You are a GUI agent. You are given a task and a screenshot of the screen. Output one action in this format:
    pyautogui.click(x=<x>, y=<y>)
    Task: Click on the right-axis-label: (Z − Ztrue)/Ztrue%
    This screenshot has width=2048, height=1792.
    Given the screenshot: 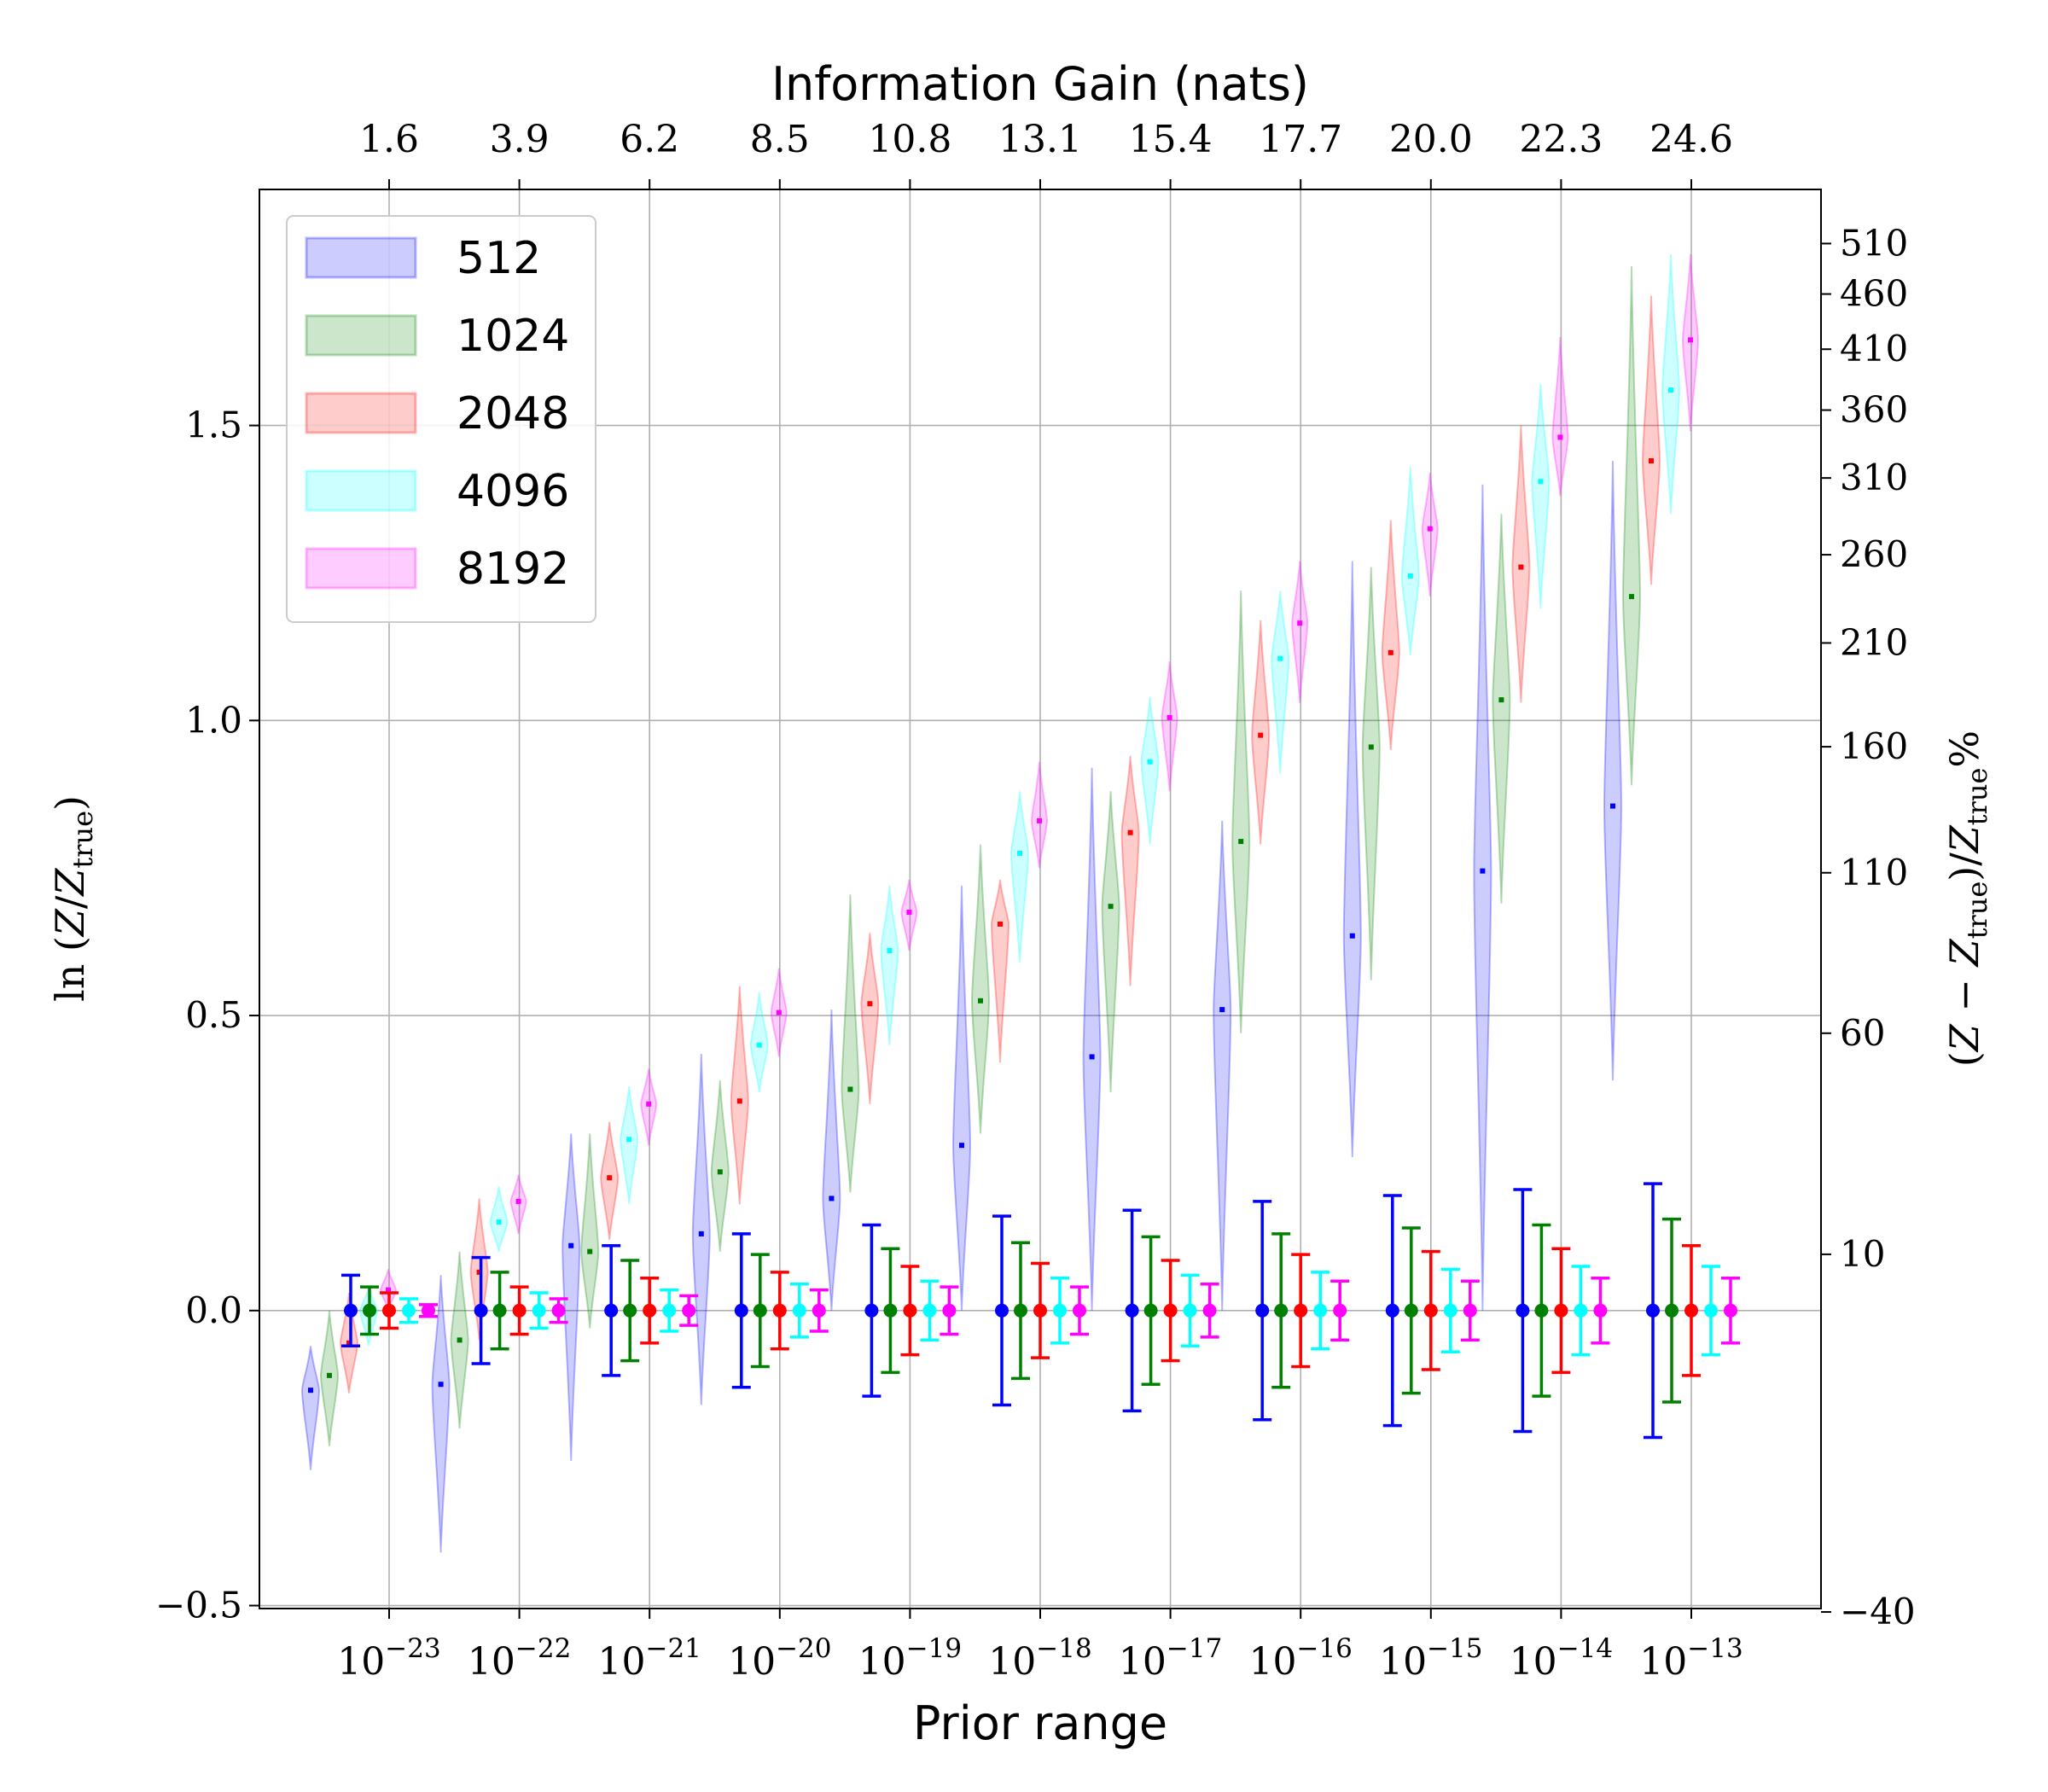 What is the action you would take?
    pyautogui.click(x=1967, y=899)
    